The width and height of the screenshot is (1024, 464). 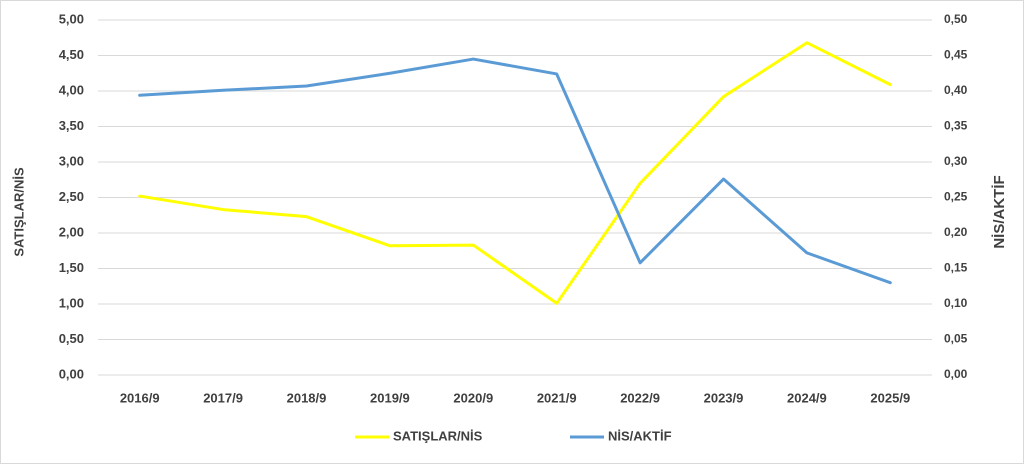 What do you see at coordinates (71, 18) in the screenshot?
I see `y-tick-label: 5,00` at bounding box center [71, 18].